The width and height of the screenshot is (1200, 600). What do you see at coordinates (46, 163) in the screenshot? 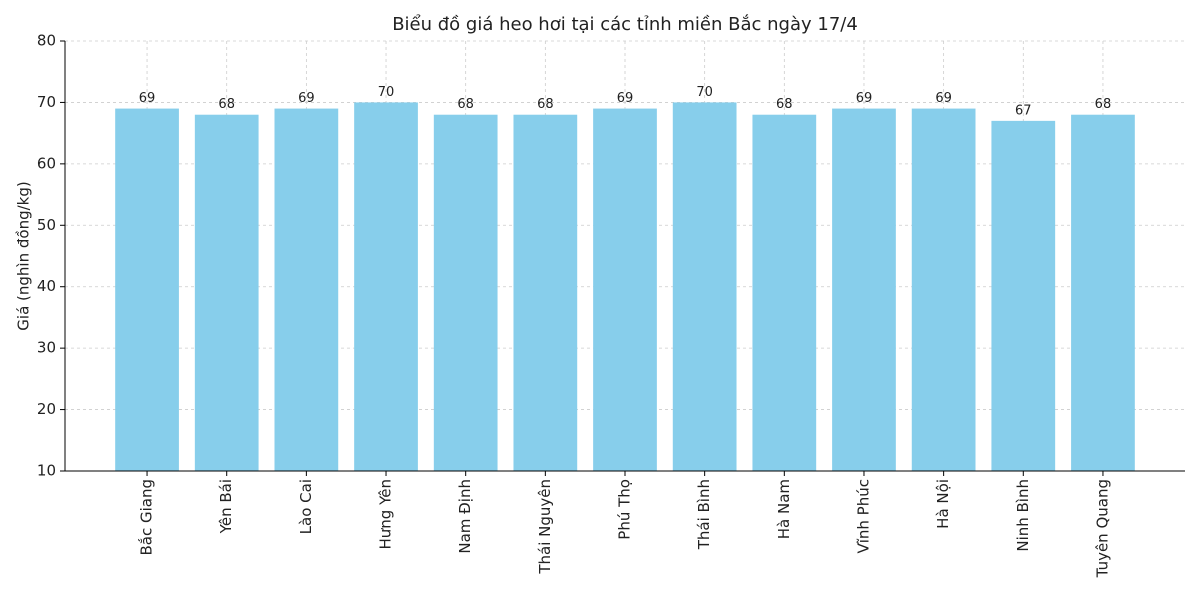
I see `y-tick-label: 60` at bounding box center [46, 163].